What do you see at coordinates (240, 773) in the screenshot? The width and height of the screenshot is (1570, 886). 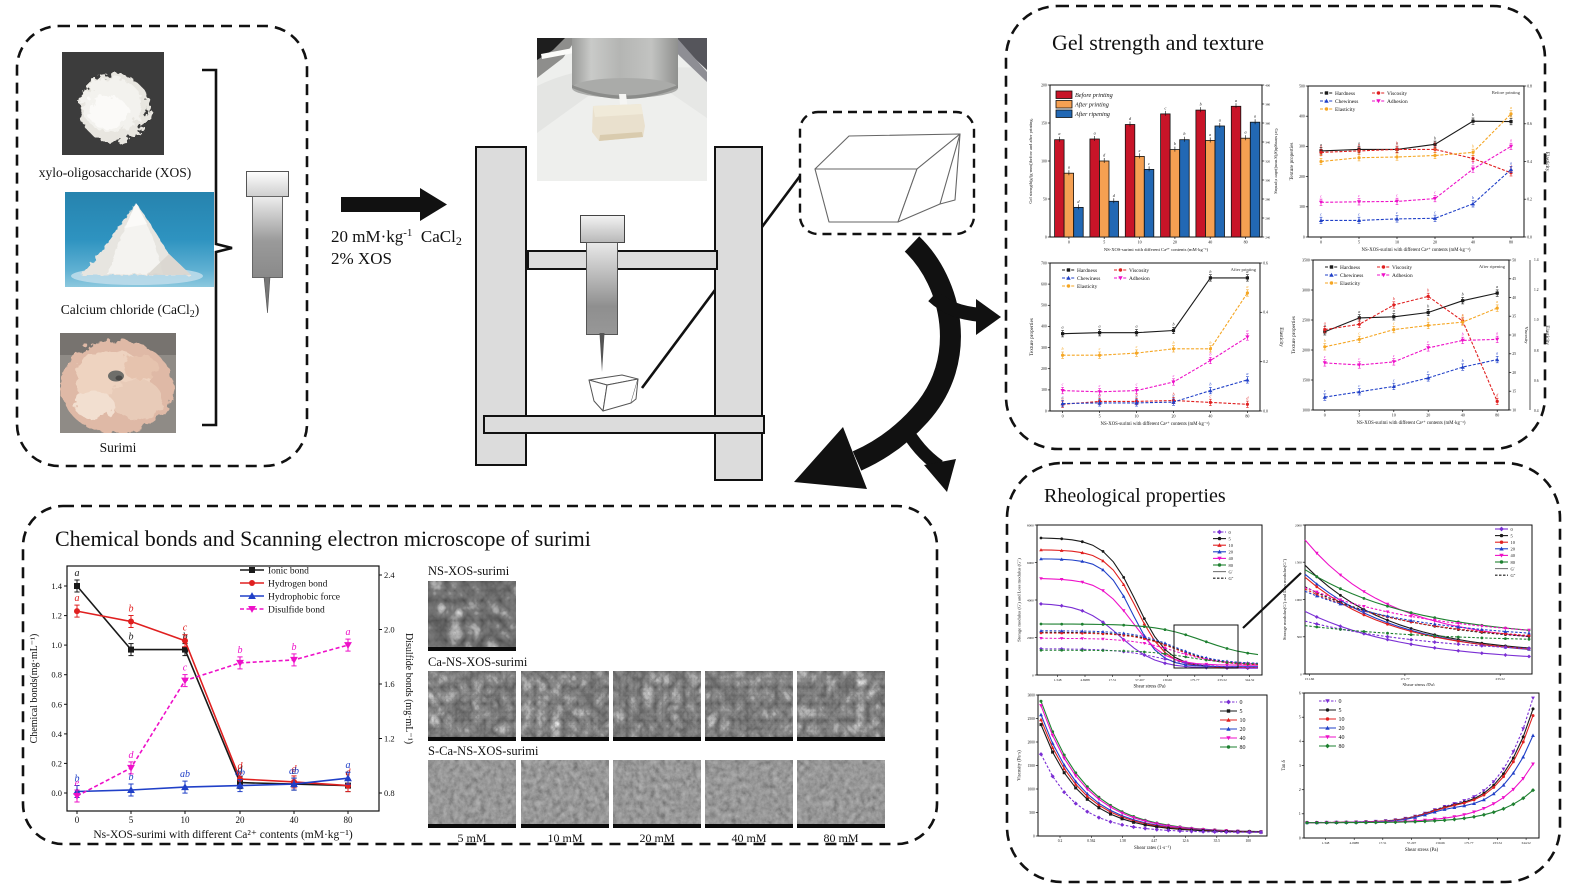 I see `svg-text: ab` at bounding box center [240, 773].